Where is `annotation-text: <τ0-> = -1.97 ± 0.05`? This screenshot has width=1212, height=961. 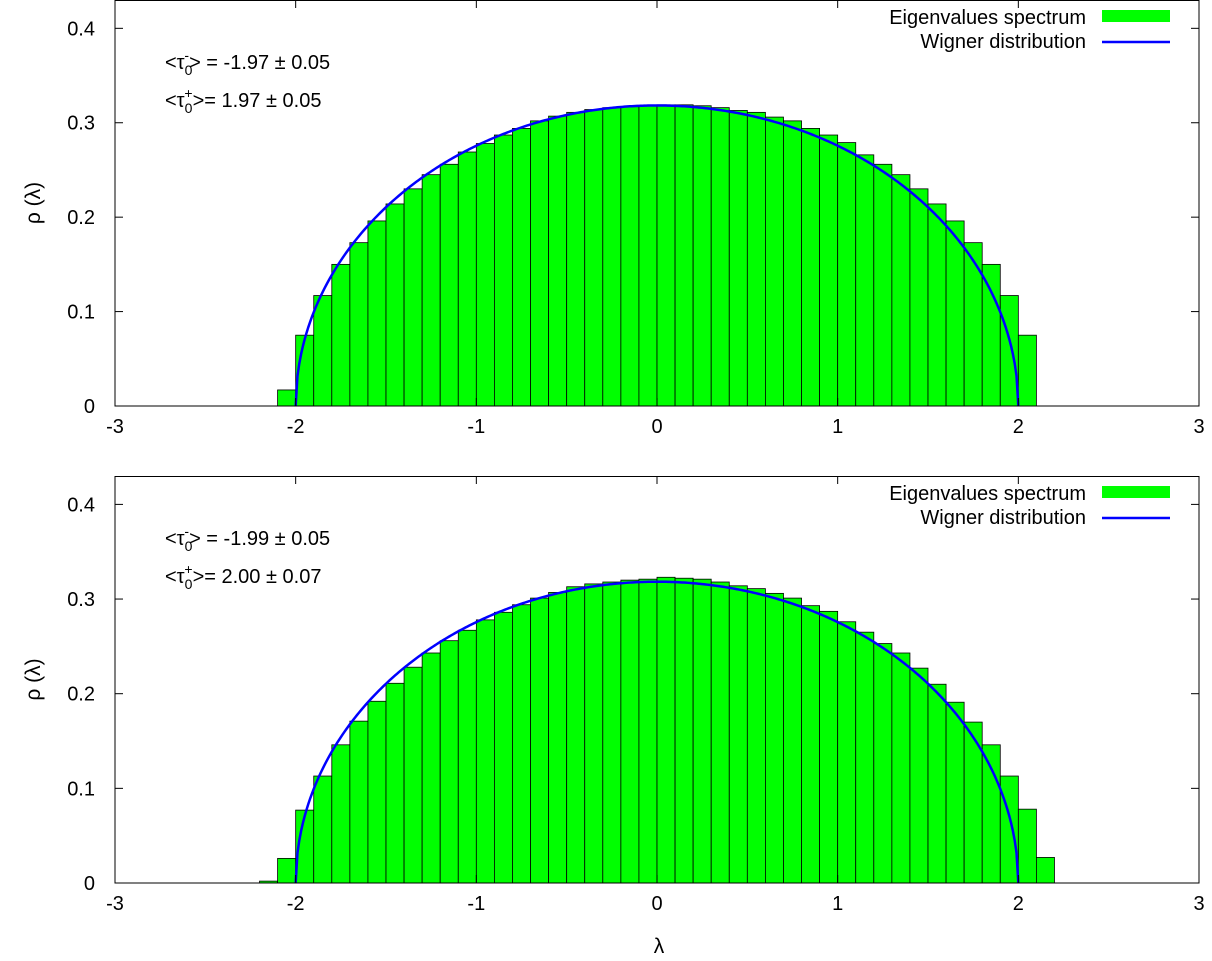
annotation-text: <τ0-> = -1.97 ± 0.05 is located at coordinates (247, 62).